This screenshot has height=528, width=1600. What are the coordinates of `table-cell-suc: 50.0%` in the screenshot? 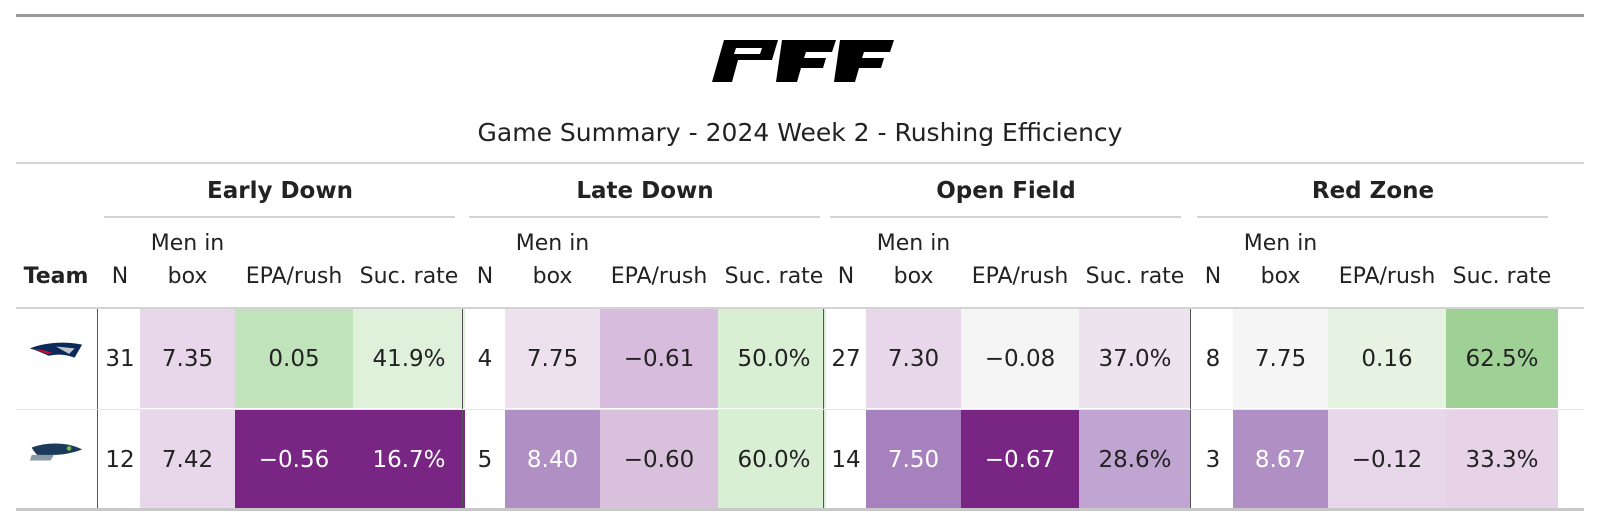 It's located at (774, 358).